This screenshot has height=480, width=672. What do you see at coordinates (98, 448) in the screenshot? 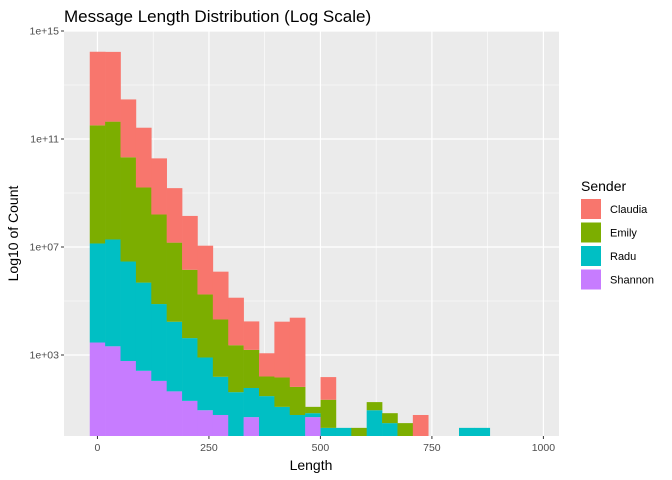
I see `x-tick-label: 0` at bounding box center [98, 448].